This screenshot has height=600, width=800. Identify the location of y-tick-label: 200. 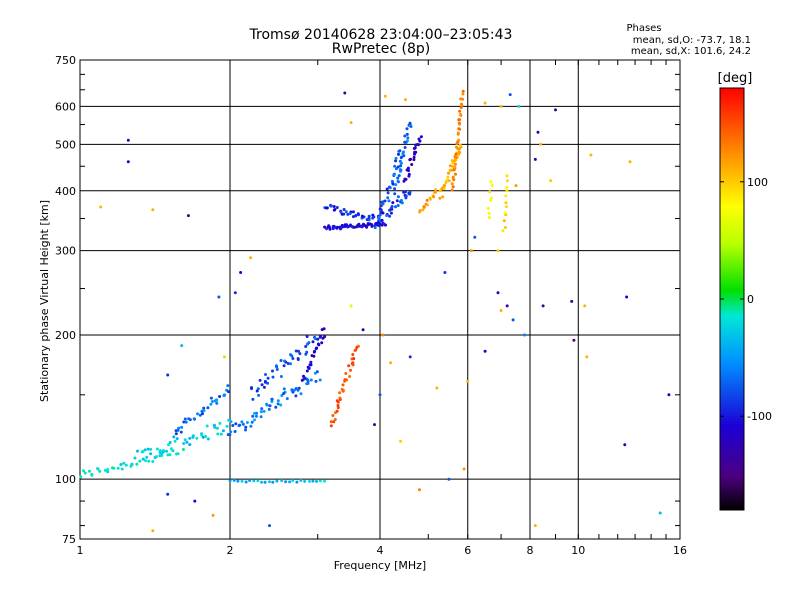
(65, 335).